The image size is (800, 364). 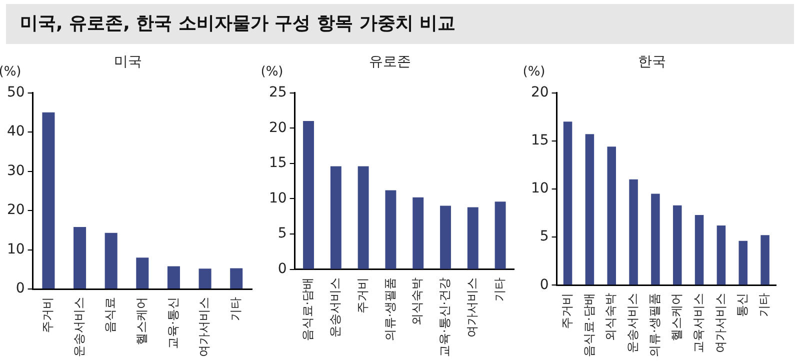 What do you see at coordinates (173, 323) in the screenshot?
I see `x-tick-label: 교육·통신` at bounding box center [173, 323].